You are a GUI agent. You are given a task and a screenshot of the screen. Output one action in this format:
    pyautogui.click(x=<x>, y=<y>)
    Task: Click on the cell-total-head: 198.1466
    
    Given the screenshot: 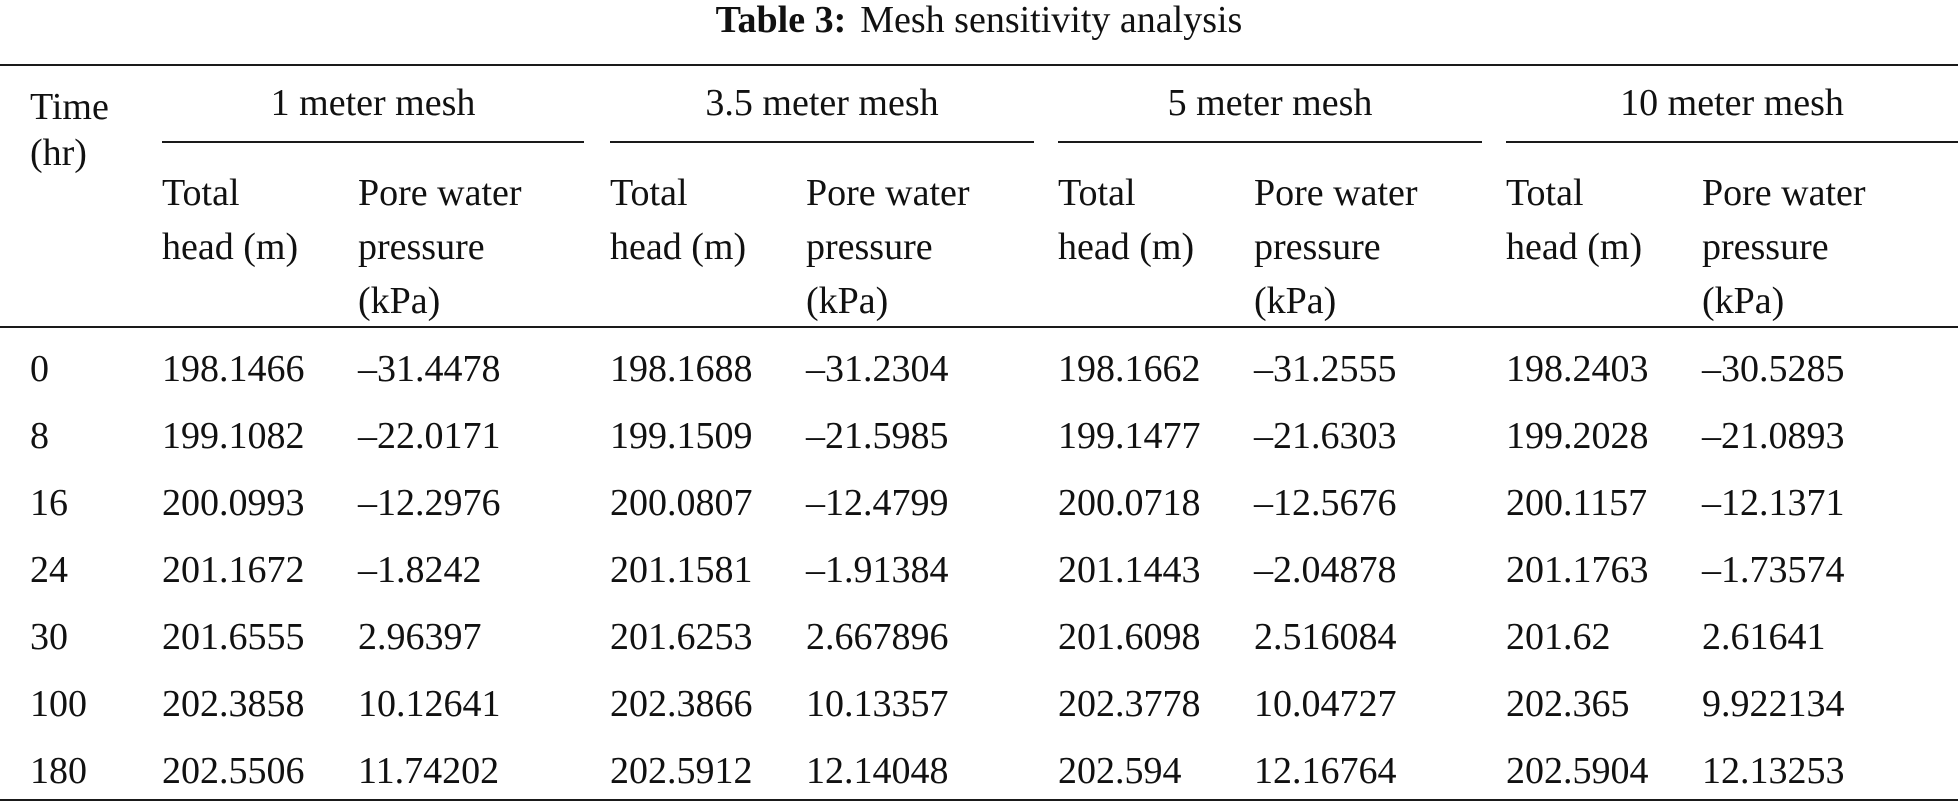 What is the action you would take?
    pyautogui.click(x=233, y=369)
    